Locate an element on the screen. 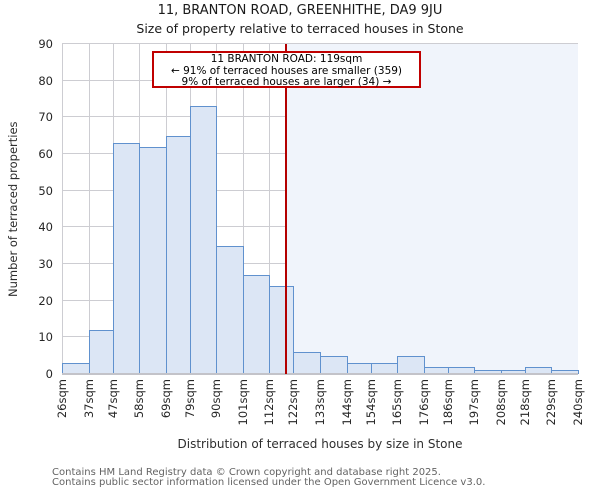 This screenshot has height=500, width=600. x-tick-label: 208sqm is located at coordinates (500, 402).